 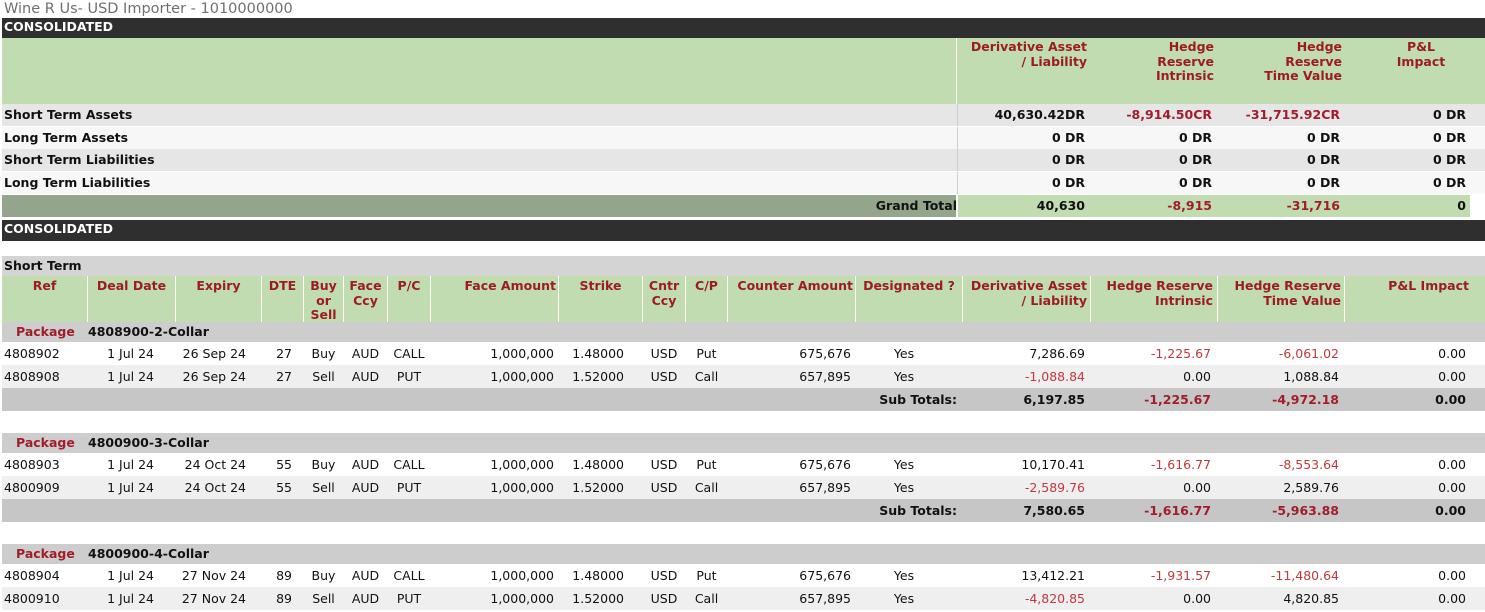 I want to click on subtotal-label: Sub Totals:, so click(x=918, y=399).